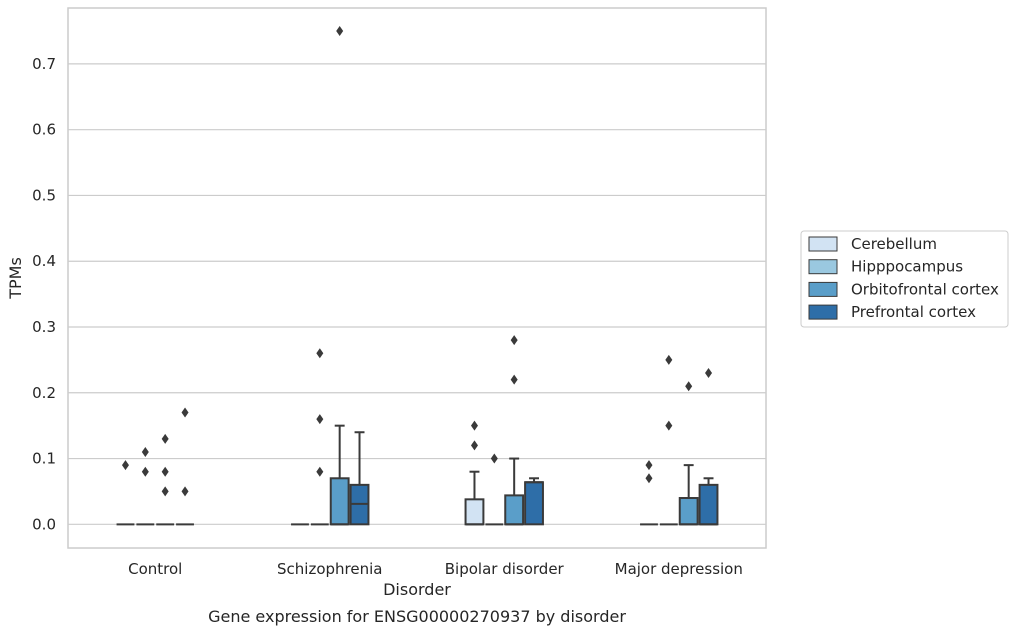 The width and height of the screenshot is (1018, 634). I want to click on x-tick-label: Schizophrenia, so click(329, 569).